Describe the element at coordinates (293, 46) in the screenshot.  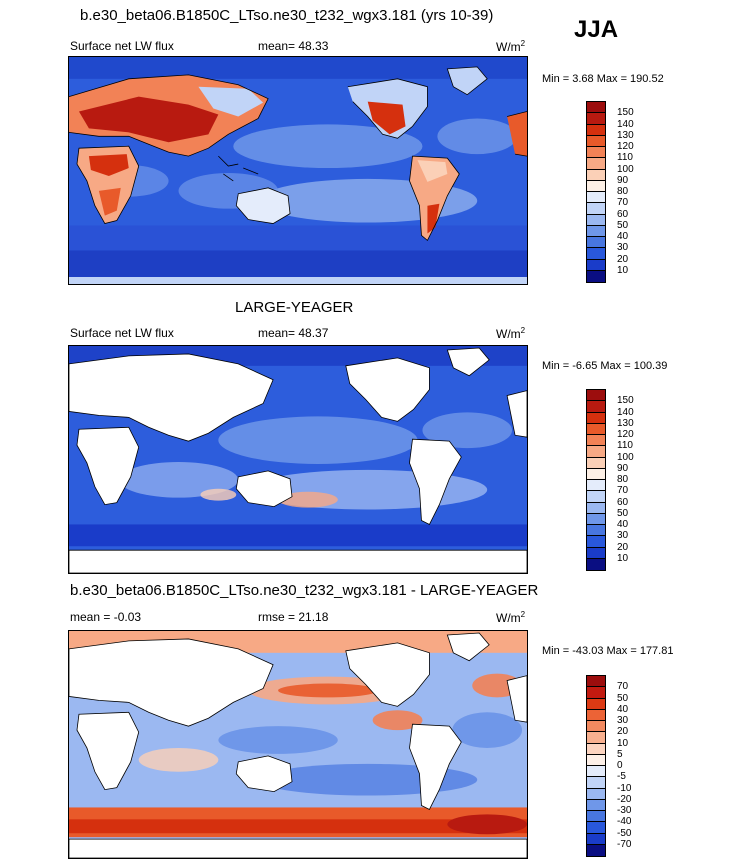
I see `panel1-mean: mean= 48.33` at that location.